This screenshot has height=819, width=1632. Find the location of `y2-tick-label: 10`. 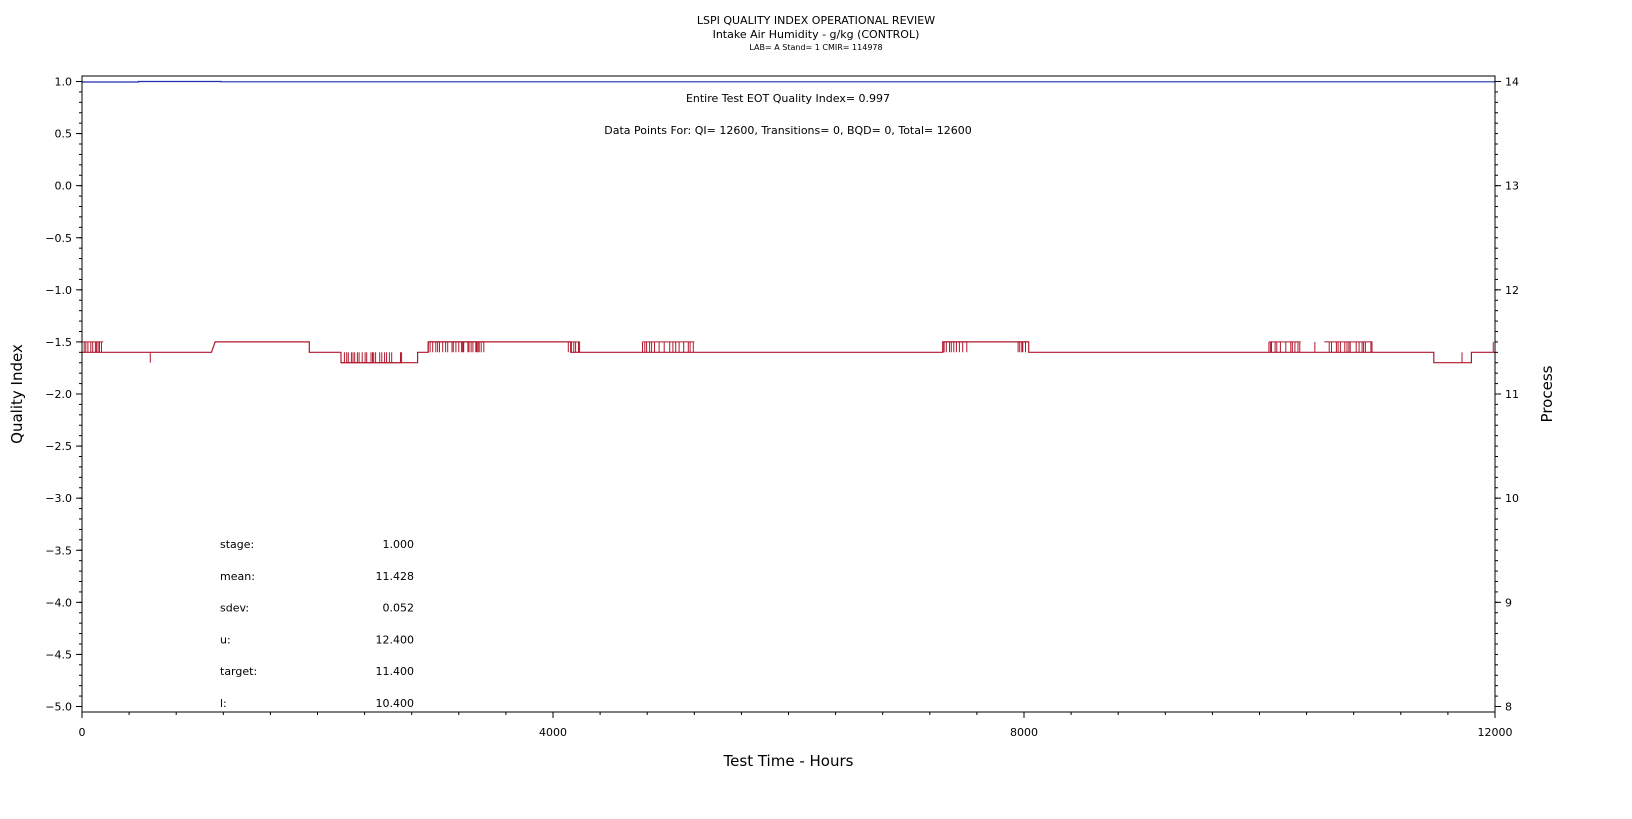

y2-tick-label: 10 is located at coordinates (1512, 498).